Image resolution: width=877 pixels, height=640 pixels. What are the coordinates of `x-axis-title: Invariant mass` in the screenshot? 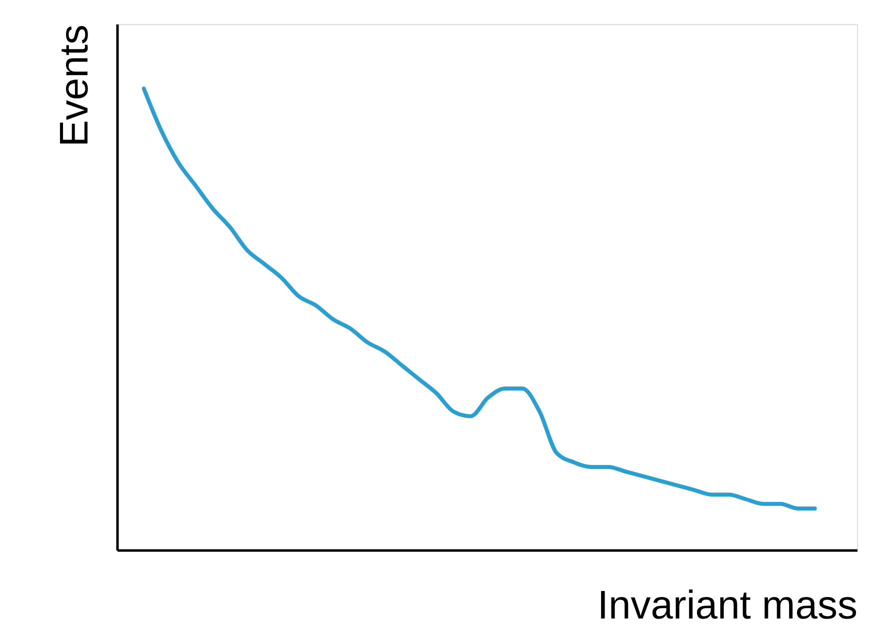 It's located at (727, 606).